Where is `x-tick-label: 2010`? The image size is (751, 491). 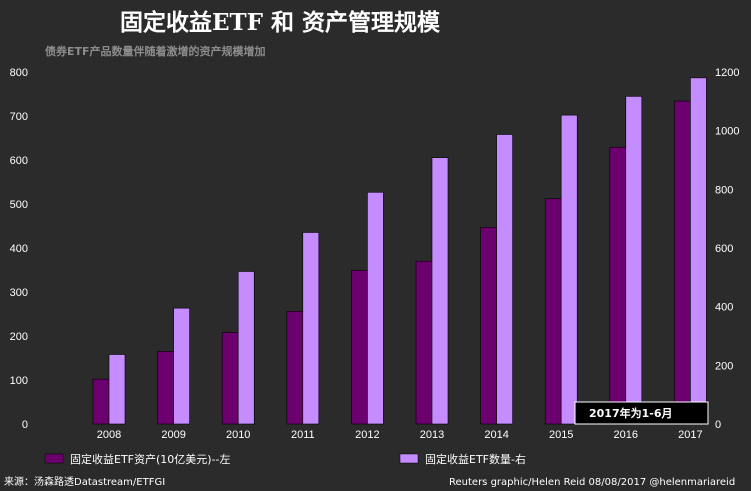
x-tick-label: 2010 is located at coordinates (238, 435).